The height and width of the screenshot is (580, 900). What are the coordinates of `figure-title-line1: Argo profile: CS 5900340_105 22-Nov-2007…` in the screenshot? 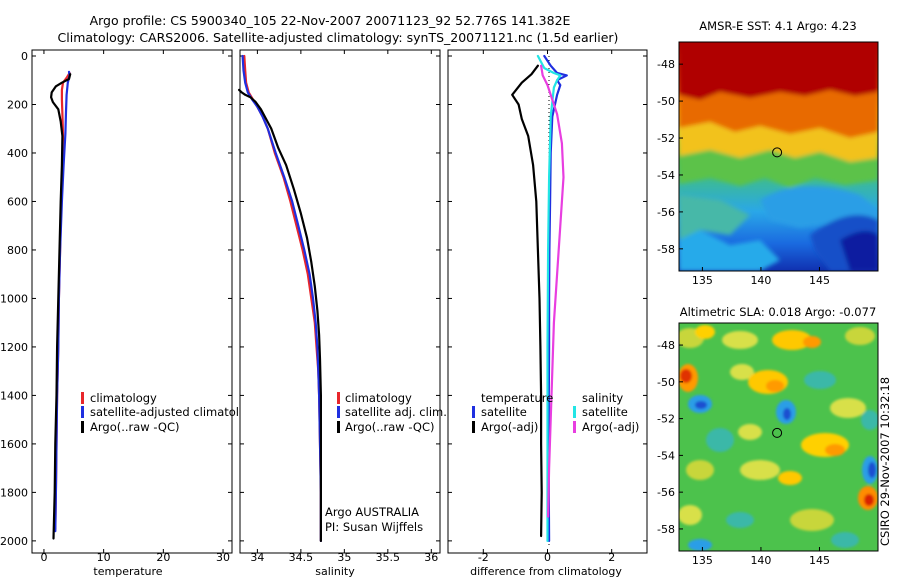 It's located at (330, 20).